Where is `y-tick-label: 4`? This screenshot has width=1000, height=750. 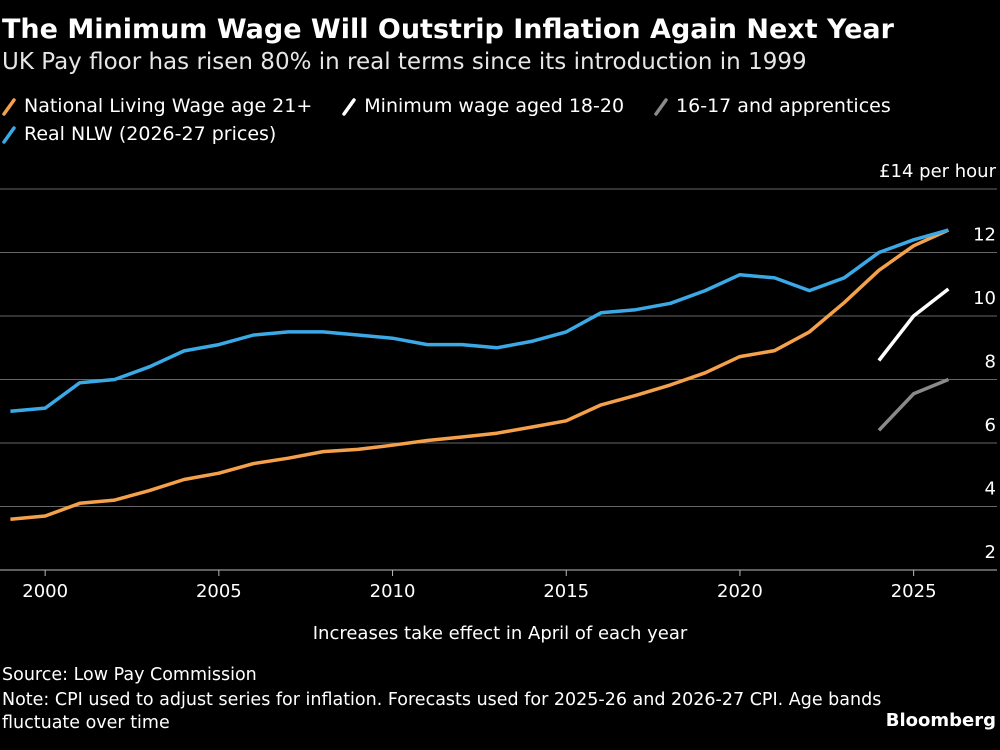 y-tick-label: 4 is located at coordinates (990, 489).